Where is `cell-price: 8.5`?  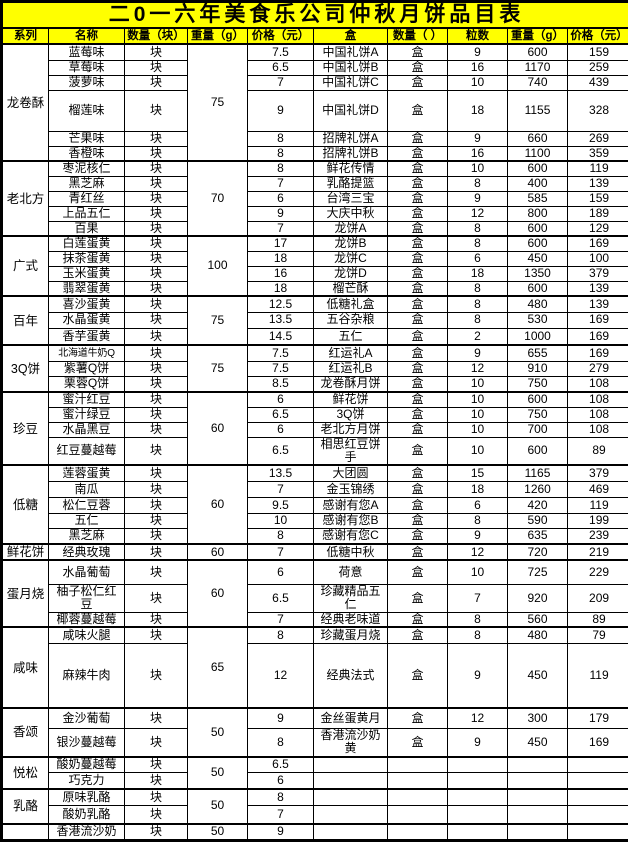 cell-price: 8.5 is located at coordinates (281, 384).